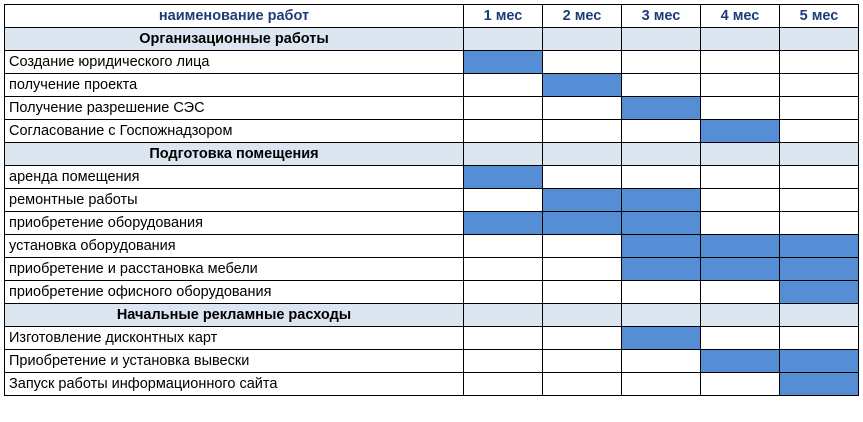 This screenshot has width=863, height=422. What do you see at coordinates (234, 177) in the screenshot?
I see `task-name: аренда помещения` at bounding box center [234, 177].